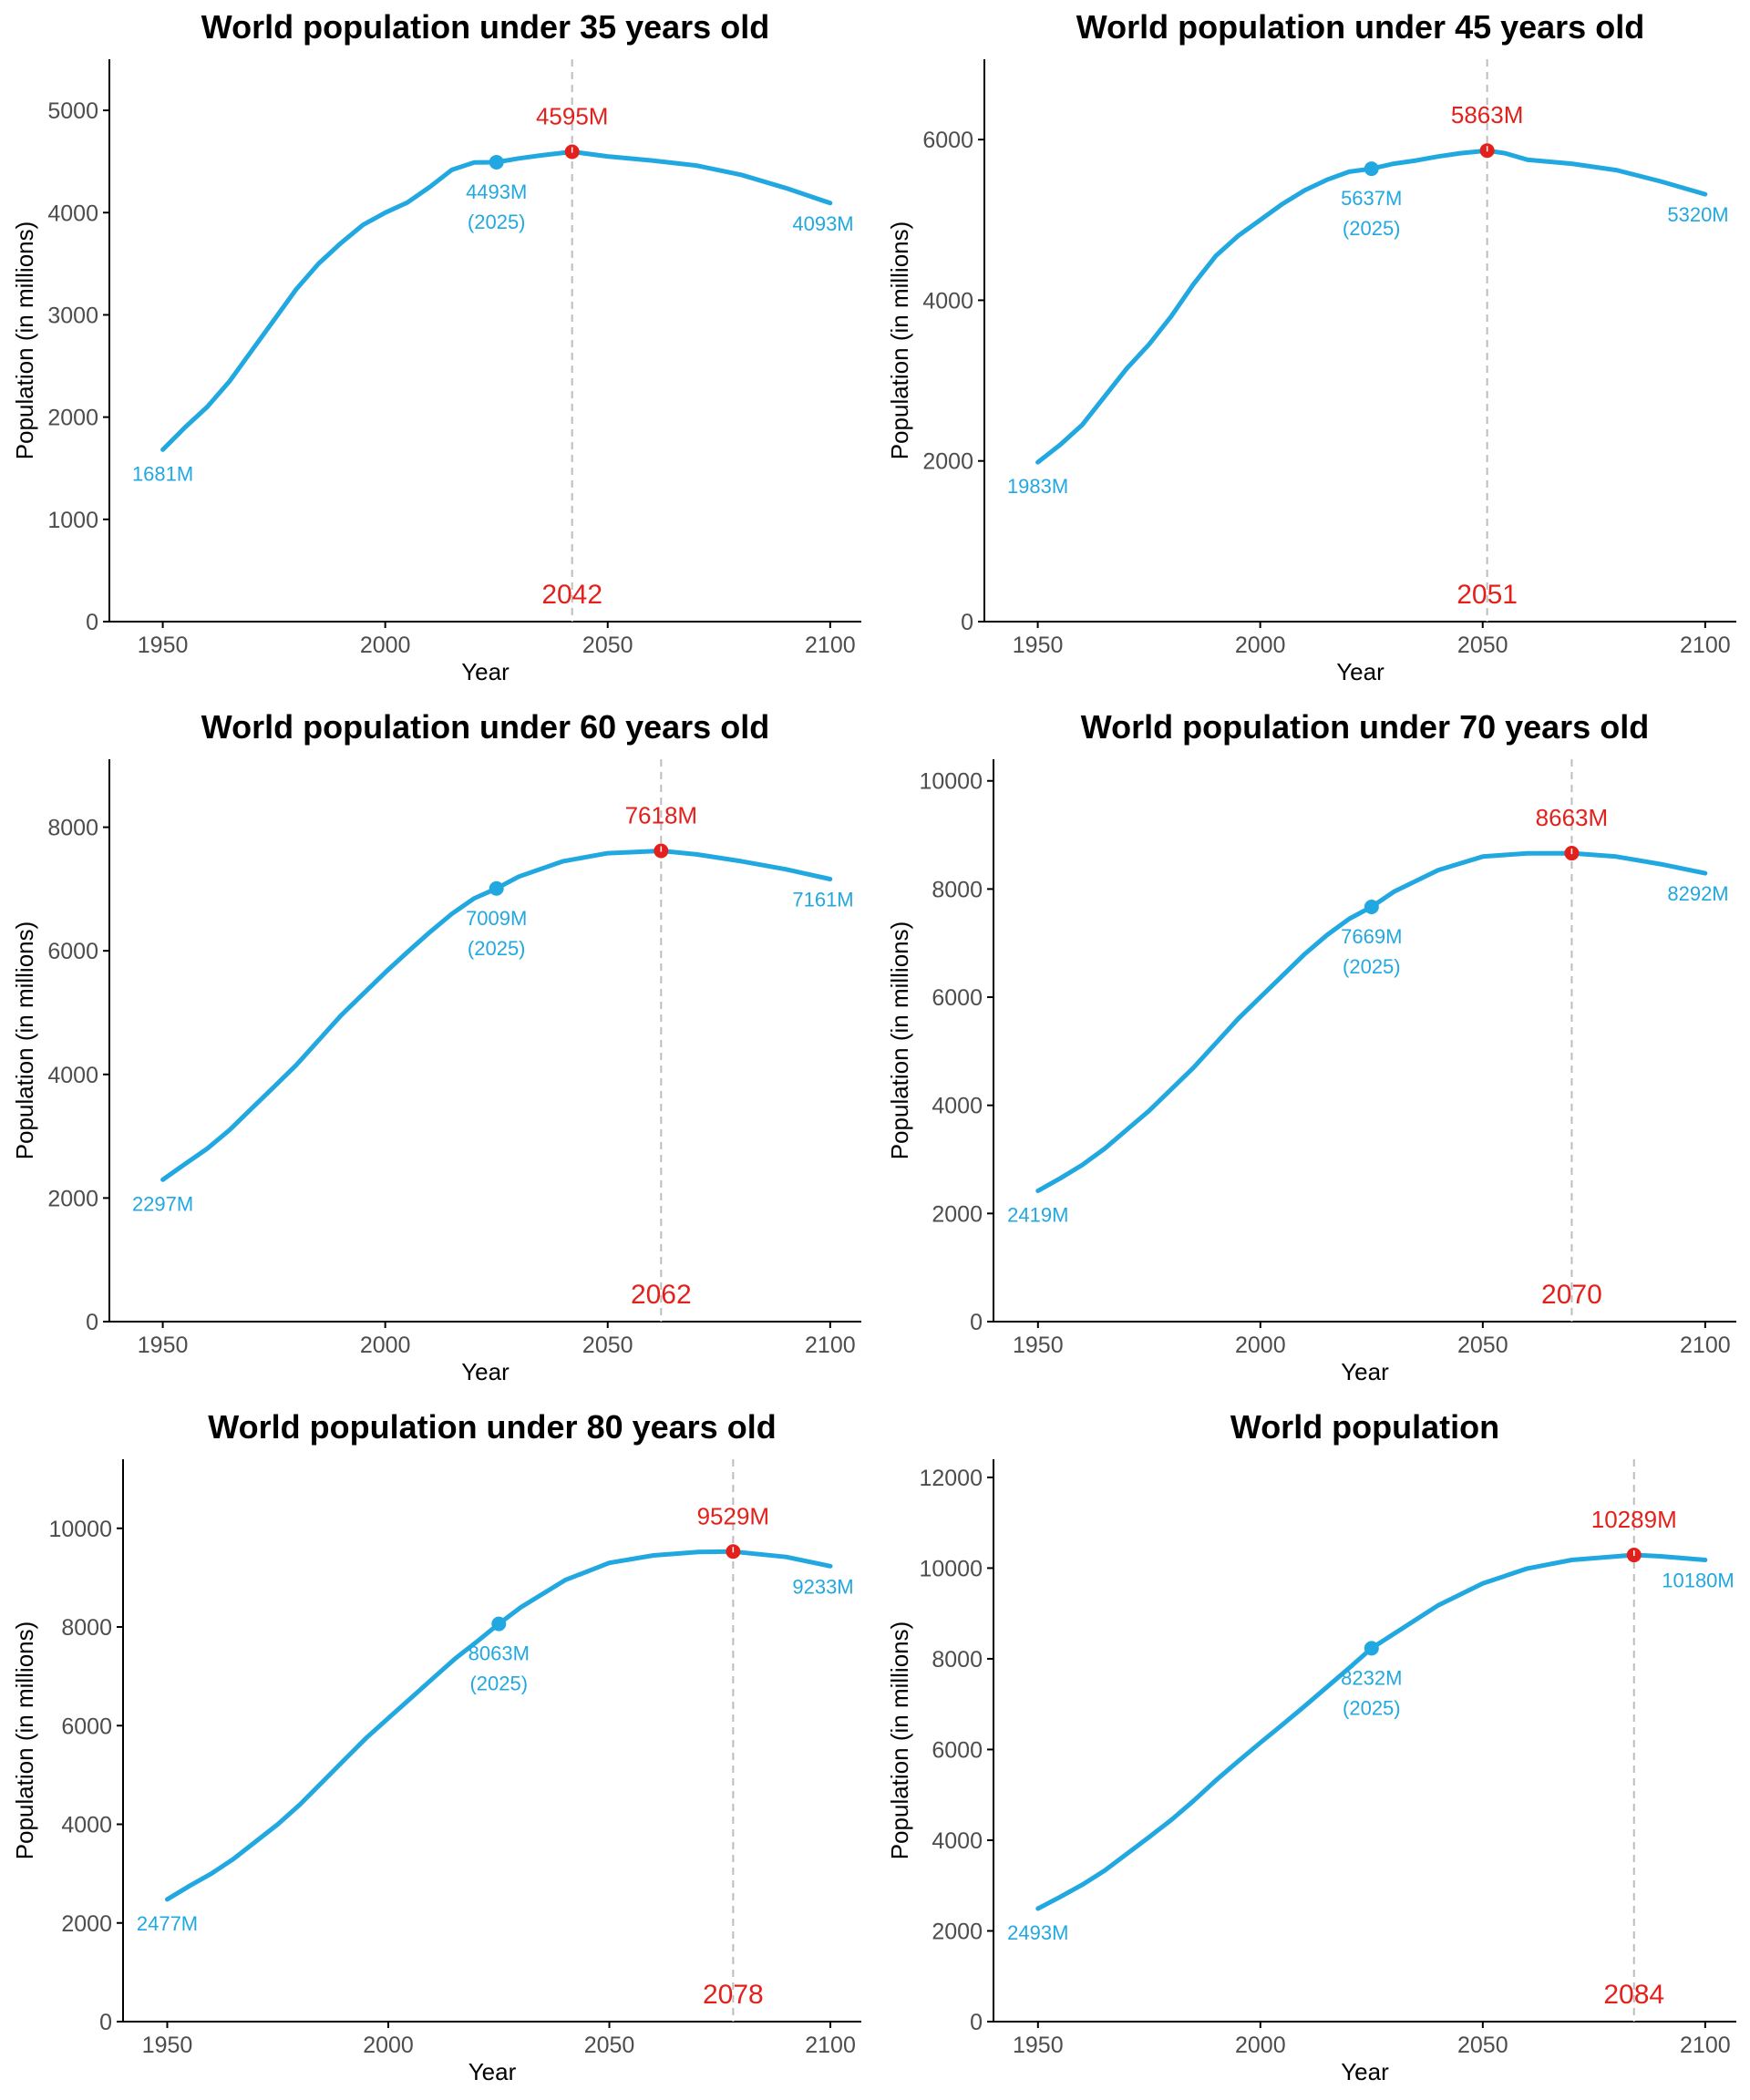  What do you see at coordinates (1487, 595) in the screenshot?
I see `peak-year-label: 2051` at bounding box center [1487, 595].